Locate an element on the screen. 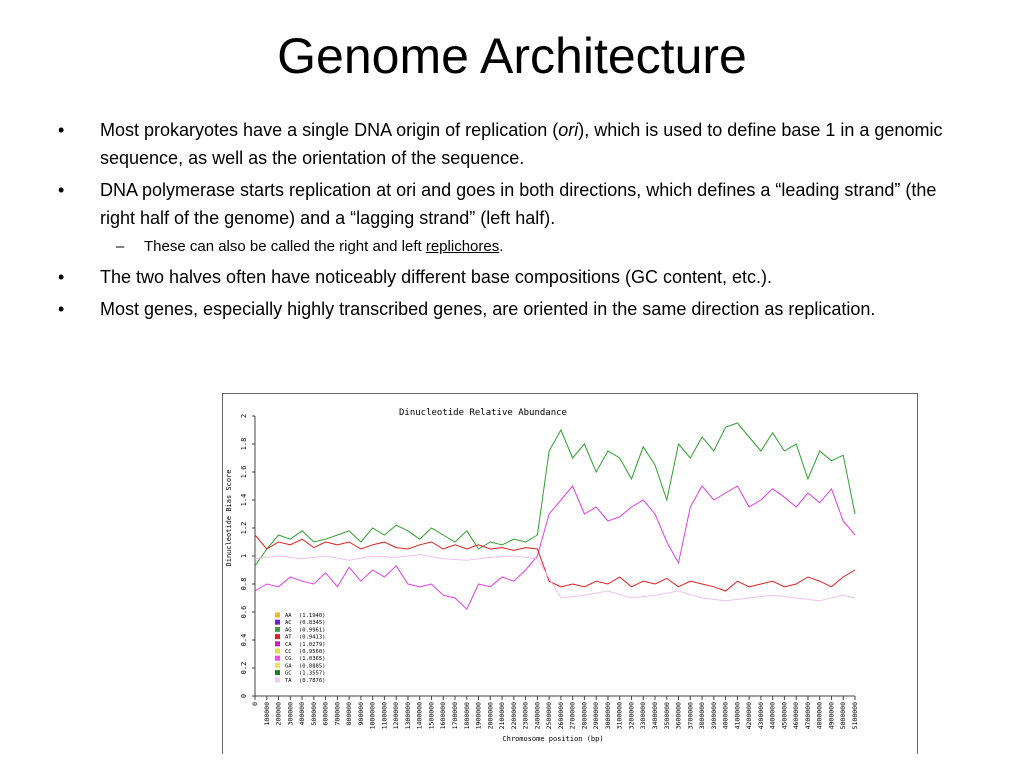  x-tick-label: 300000 is located at coordinates (290, 714).